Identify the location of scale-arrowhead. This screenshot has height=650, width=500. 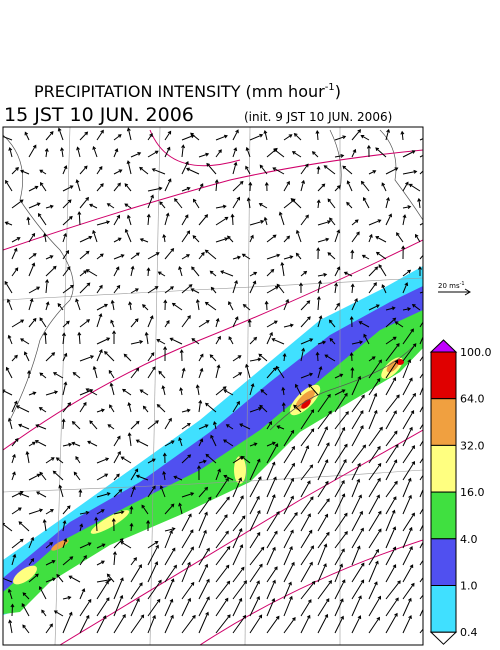
(467, 292).